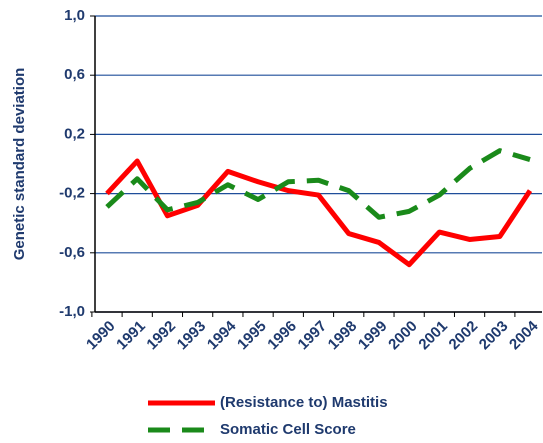 The image size is (543, 443). I want to click on x-tick-label: 1996, so click(282, 336).